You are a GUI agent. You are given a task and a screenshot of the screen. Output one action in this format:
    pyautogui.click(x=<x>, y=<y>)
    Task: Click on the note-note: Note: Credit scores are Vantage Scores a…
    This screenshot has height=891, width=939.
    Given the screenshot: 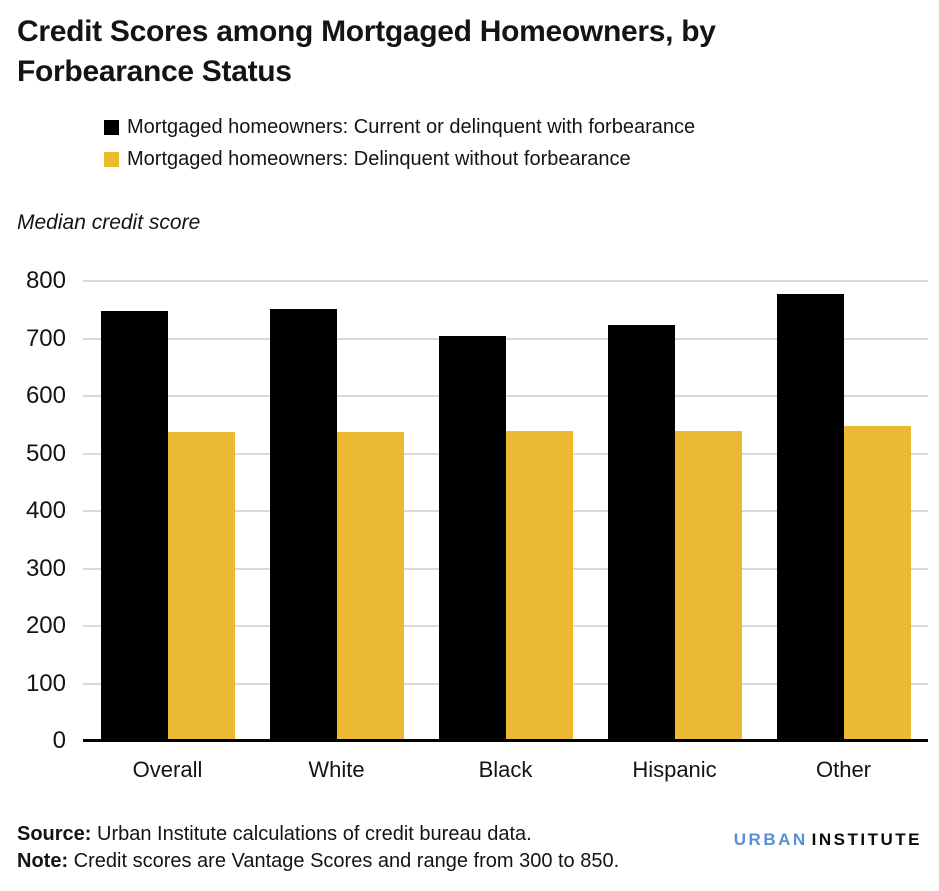 What is the action you would take?
    pyautogui.click(x=318, y=861)
    